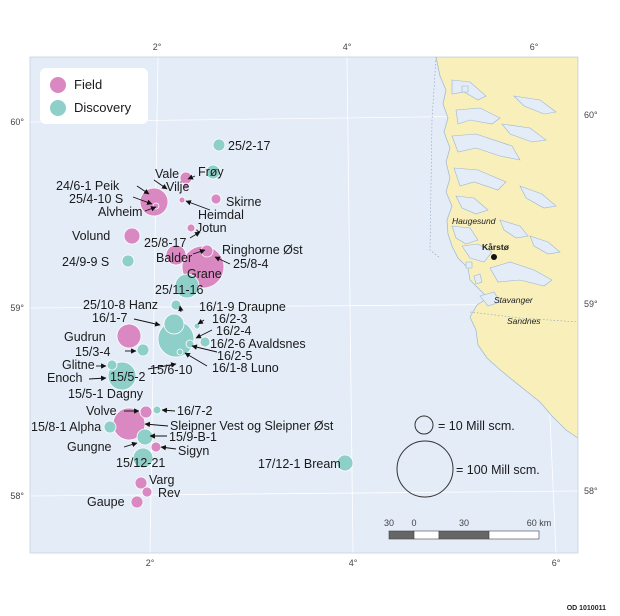  I want to click on size-legend-small-circle, so click(424, 425).